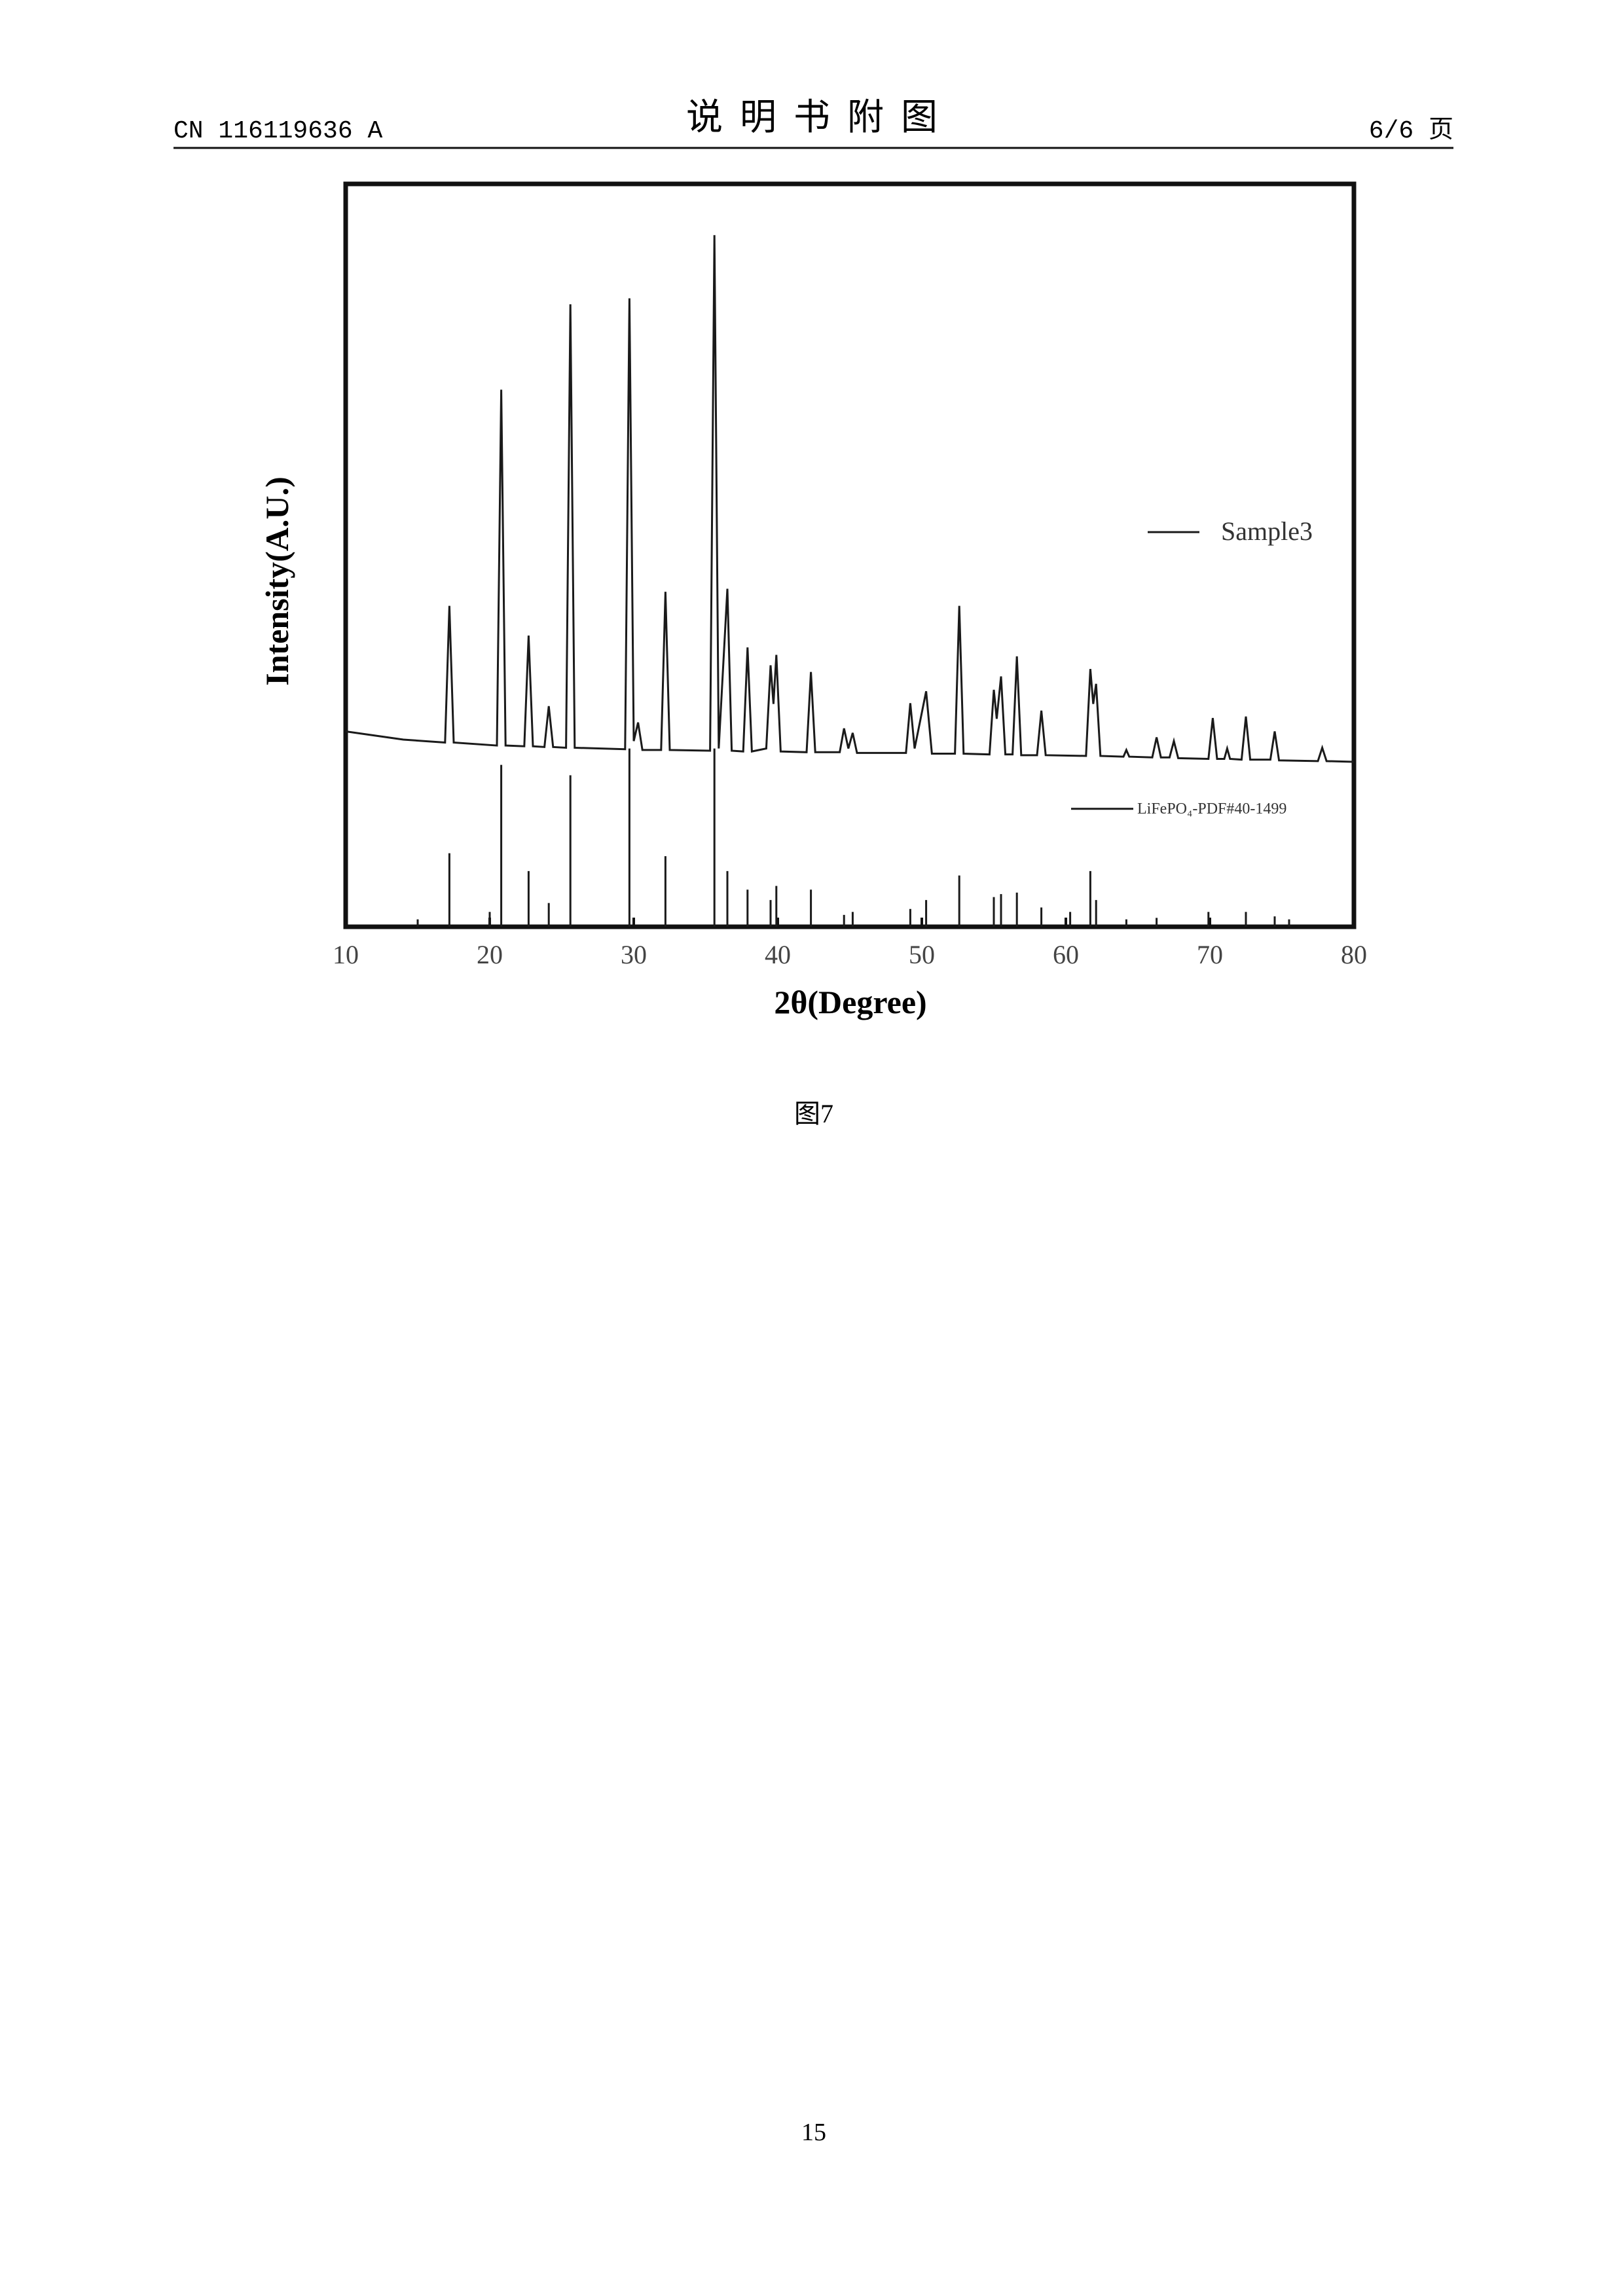  What do you see at coordinates (813, 2132) in the screenshot?
I see `page-number: 15` at bounding box center [813, 2132].